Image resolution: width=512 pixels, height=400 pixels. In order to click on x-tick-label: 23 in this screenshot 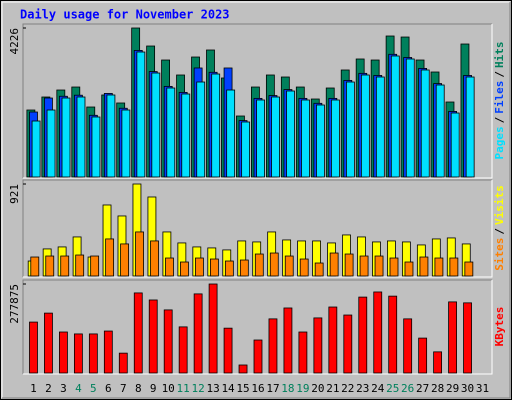, I will do `click(362, 388)`.